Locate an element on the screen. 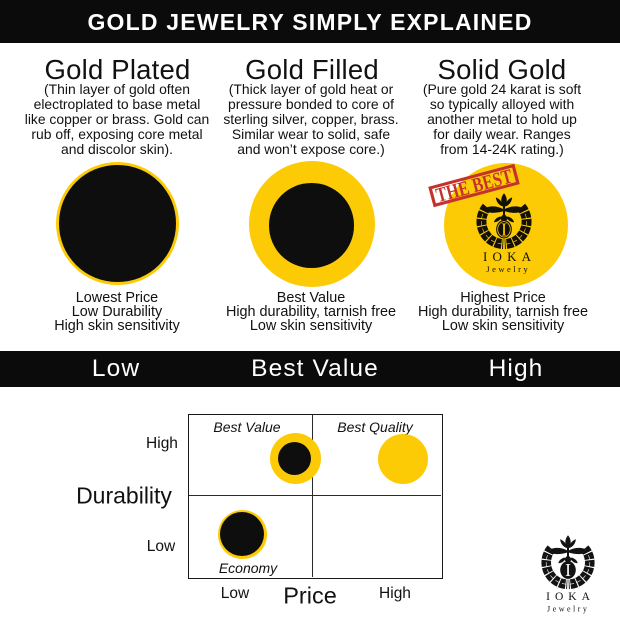 Image resolution: width=620 pixels, height=620 pixels. svg-text: THE BEST is located at coordinates (474, 186).